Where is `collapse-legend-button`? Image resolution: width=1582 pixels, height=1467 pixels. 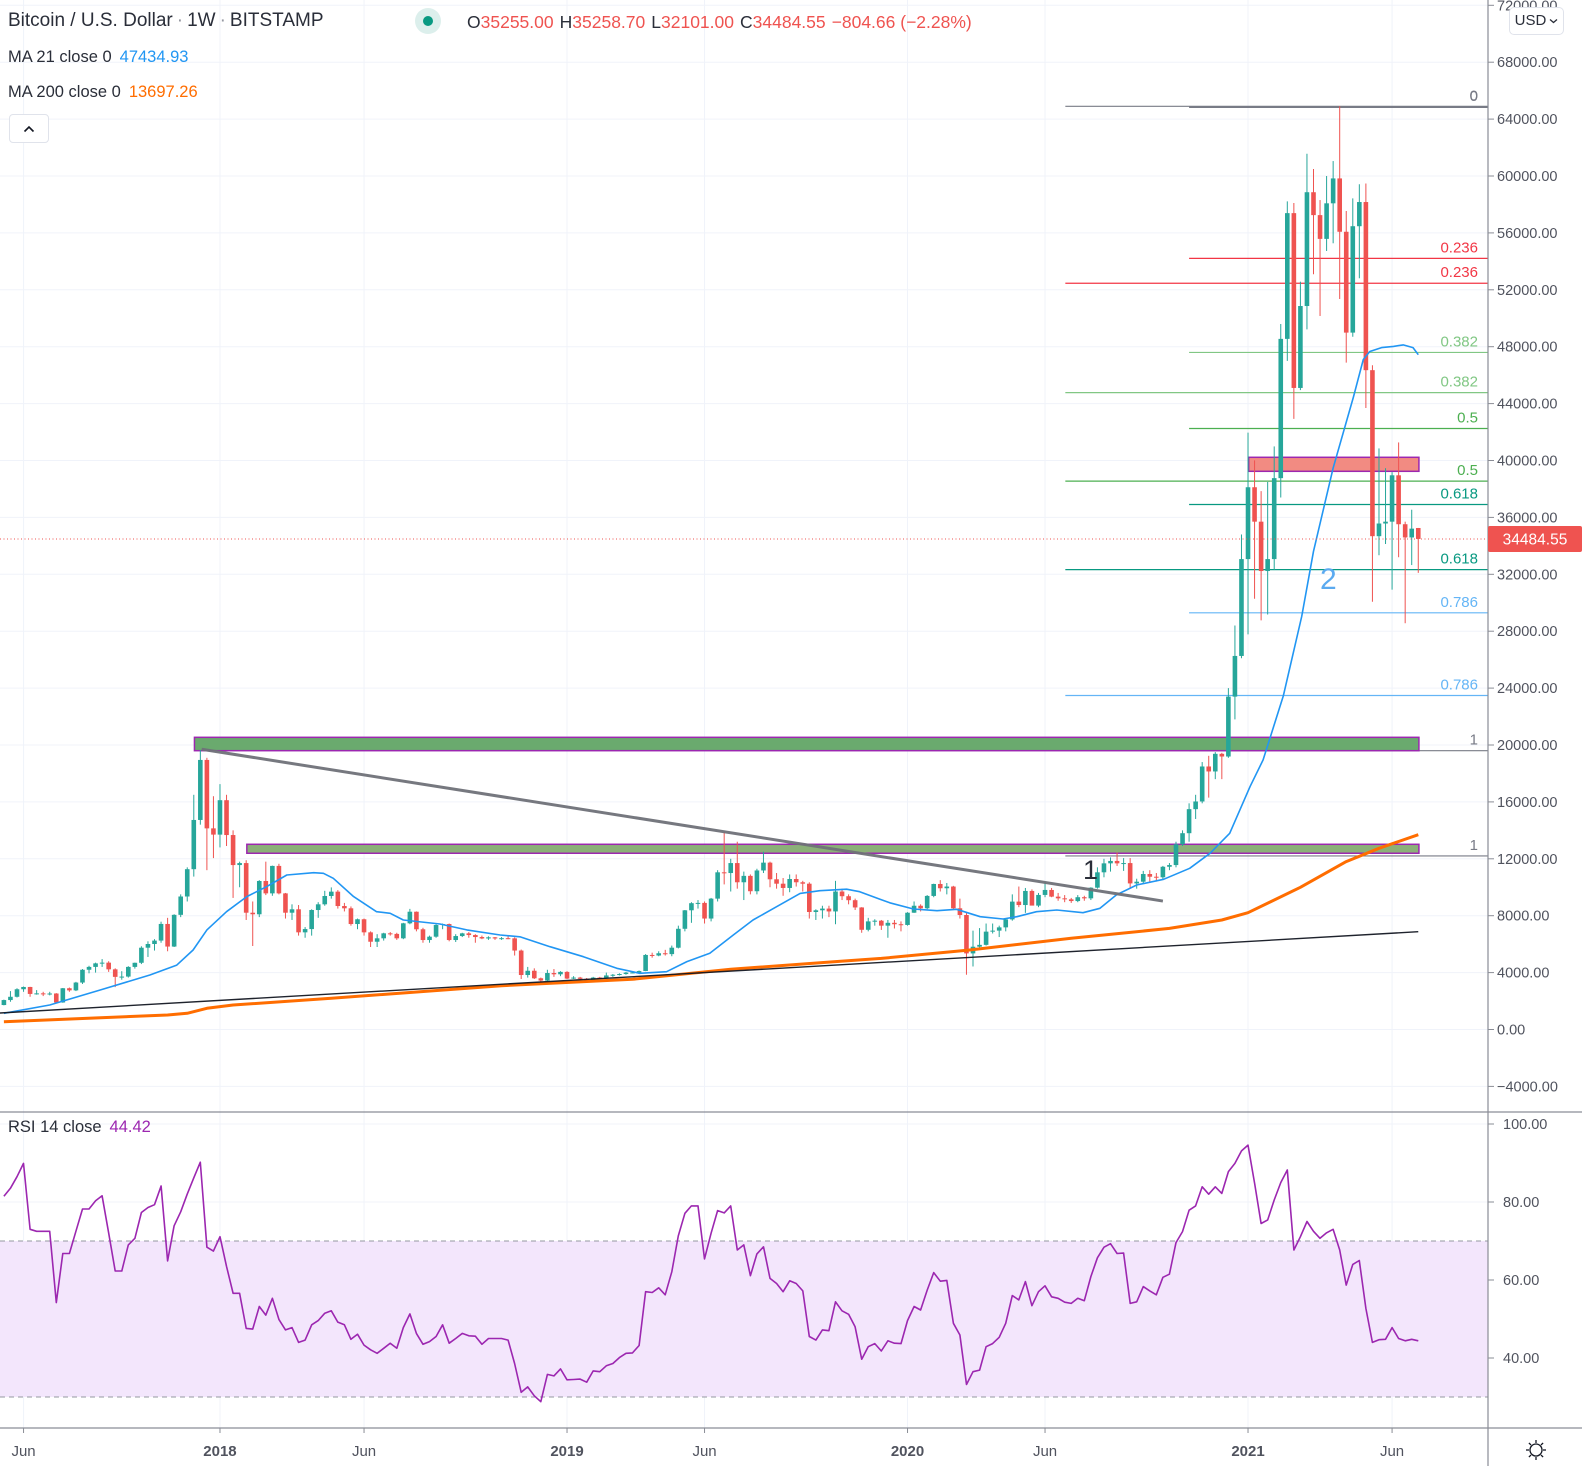
collapse-legend-button is located at coordinates (29, 128).